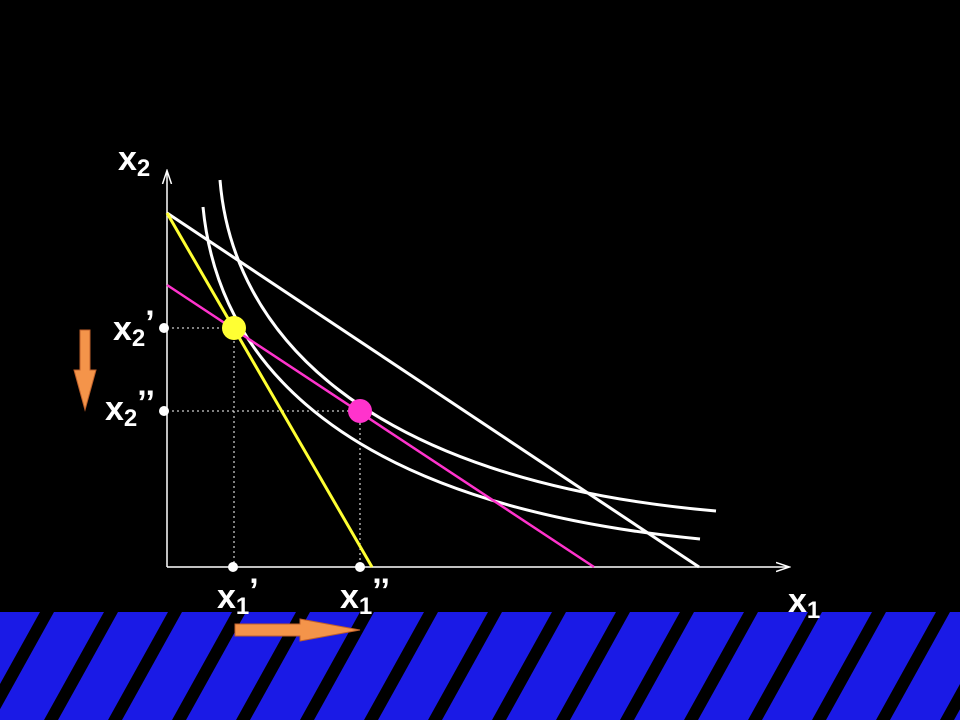 This screenshot has height=720, width=960. I want to click on yellow-line, so click(269, 390).